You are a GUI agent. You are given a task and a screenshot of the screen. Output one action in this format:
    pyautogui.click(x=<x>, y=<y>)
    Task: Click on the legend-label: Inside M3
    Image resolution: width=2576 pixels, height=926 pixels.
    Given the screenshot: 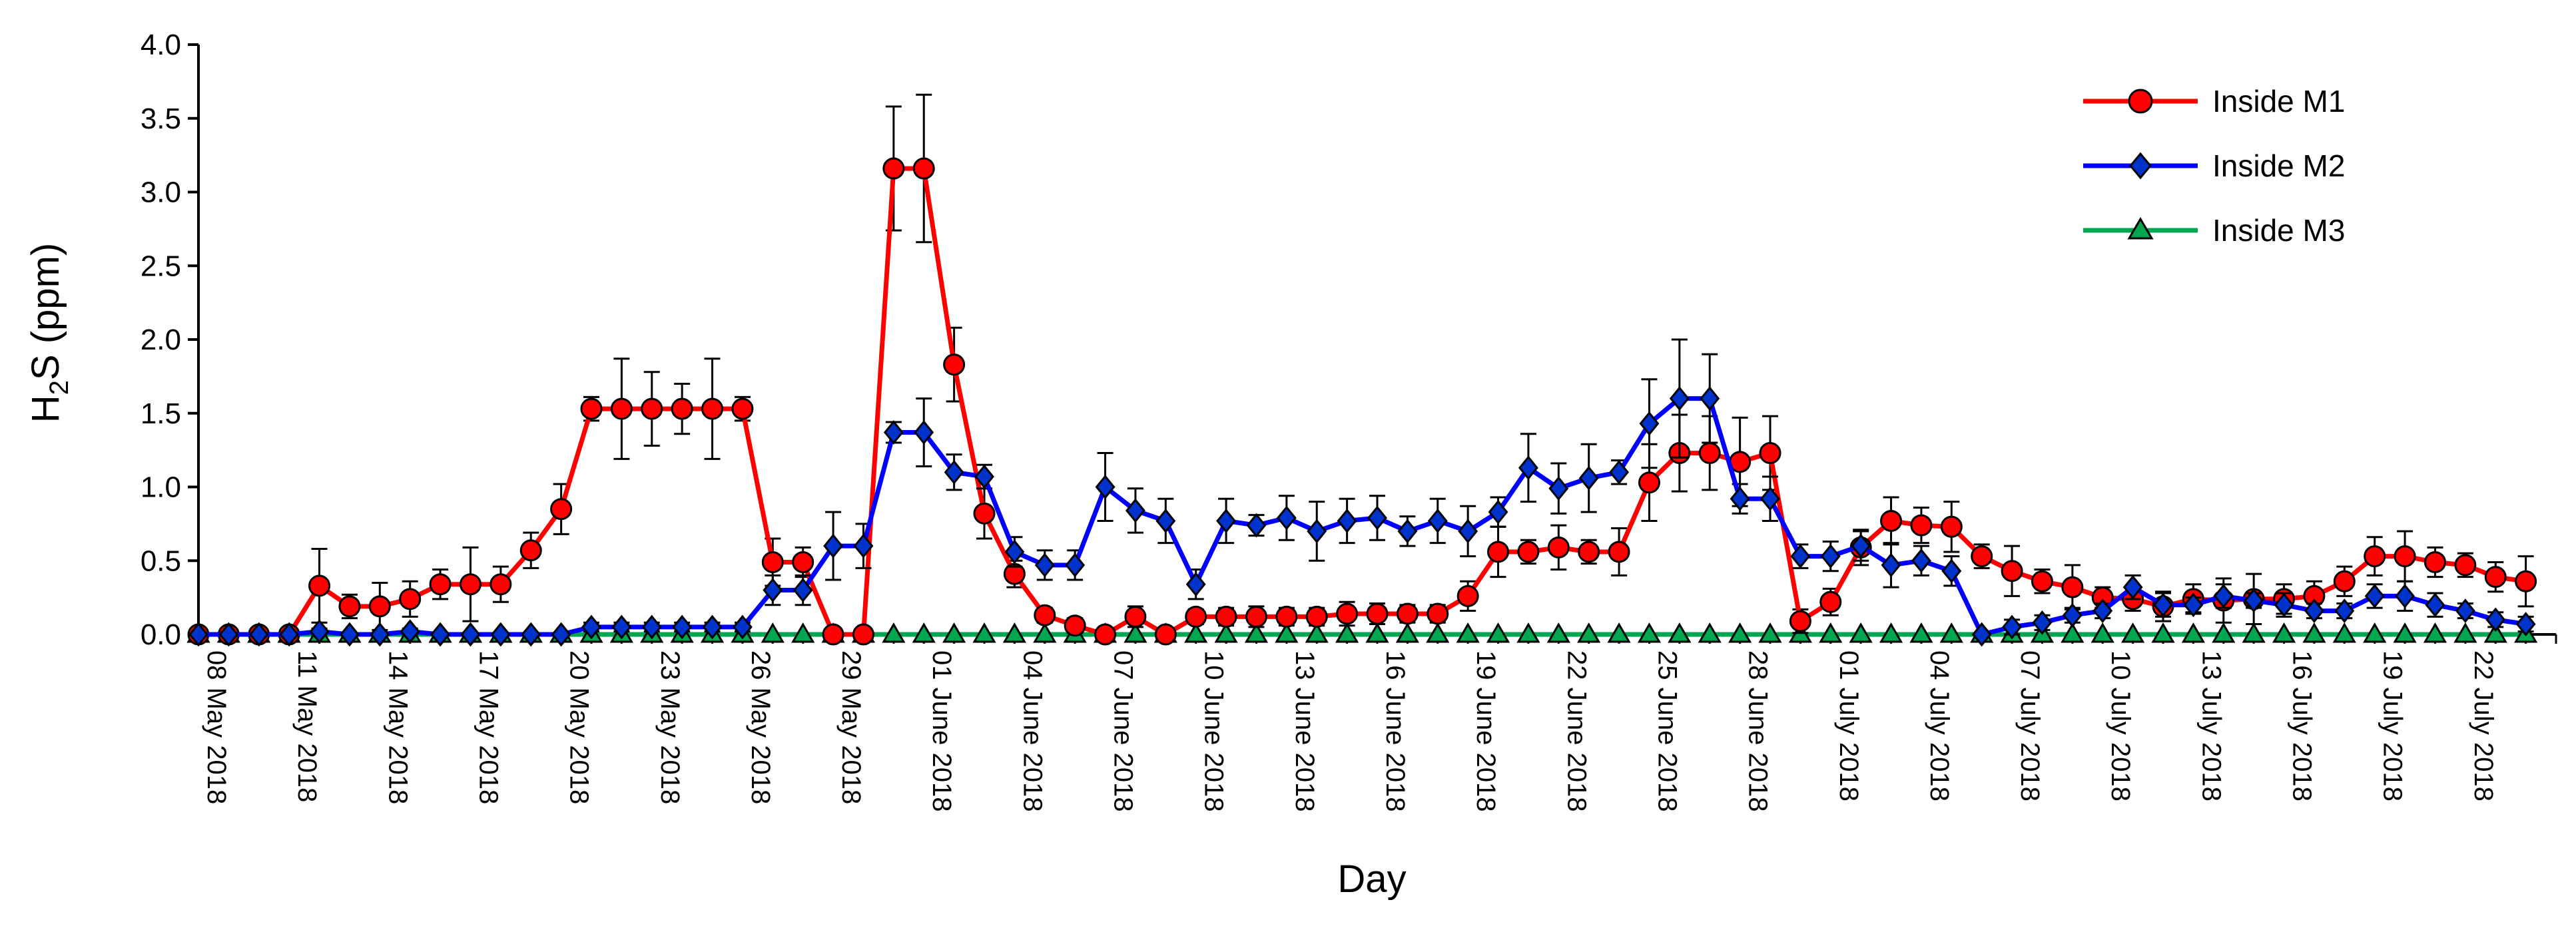 What is the action you would take?
    pyautogui.click(x=2278, y=230)
    